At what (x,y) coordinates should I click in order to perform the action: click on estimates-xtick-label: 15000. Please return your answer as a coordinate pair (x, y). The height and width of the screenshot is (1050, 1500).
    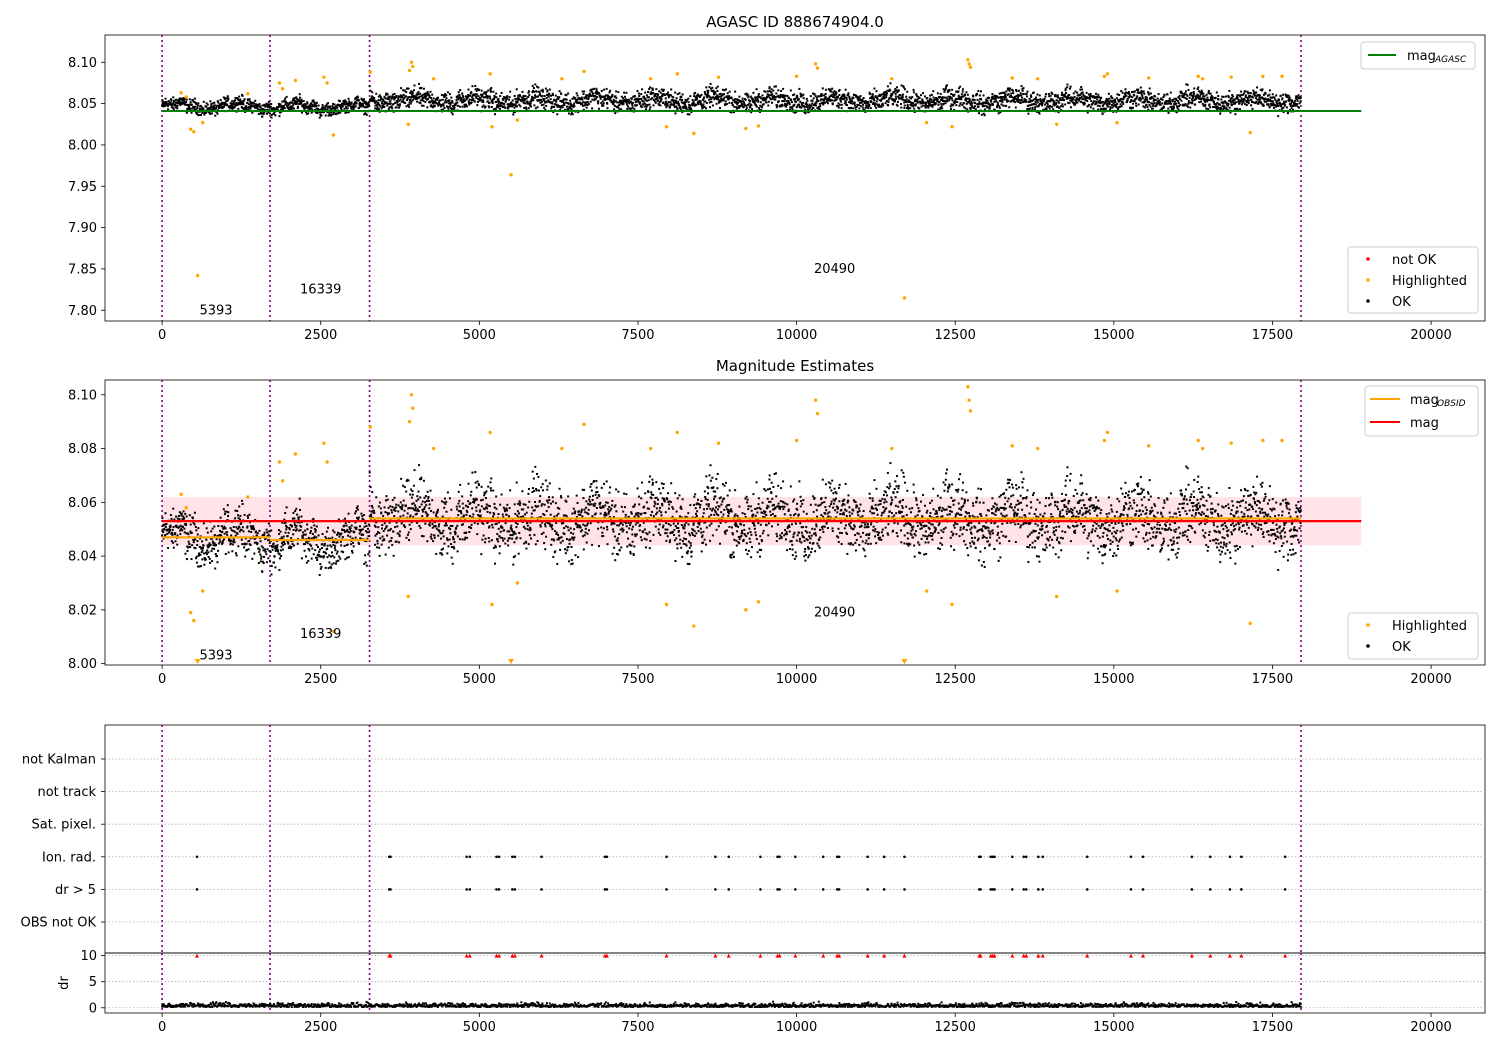
    Looking at the image, I should click on (1113, 679).